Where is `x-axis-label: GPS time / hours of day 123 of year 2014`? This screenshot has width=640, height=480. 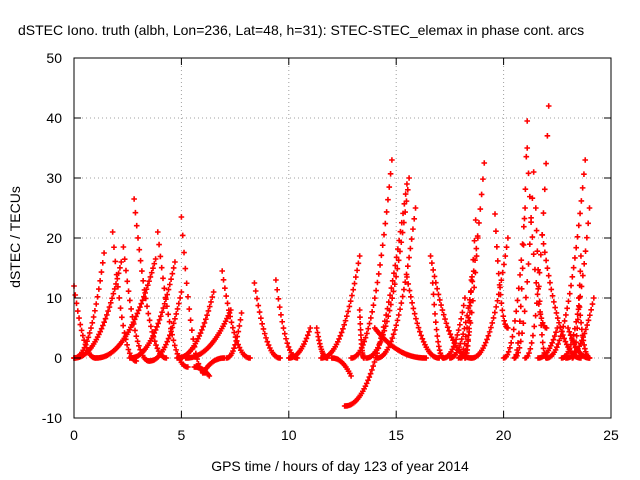 x-axis-label: GPS time / hours of day 123 of year 2014 is located at coordinates (340, 466).